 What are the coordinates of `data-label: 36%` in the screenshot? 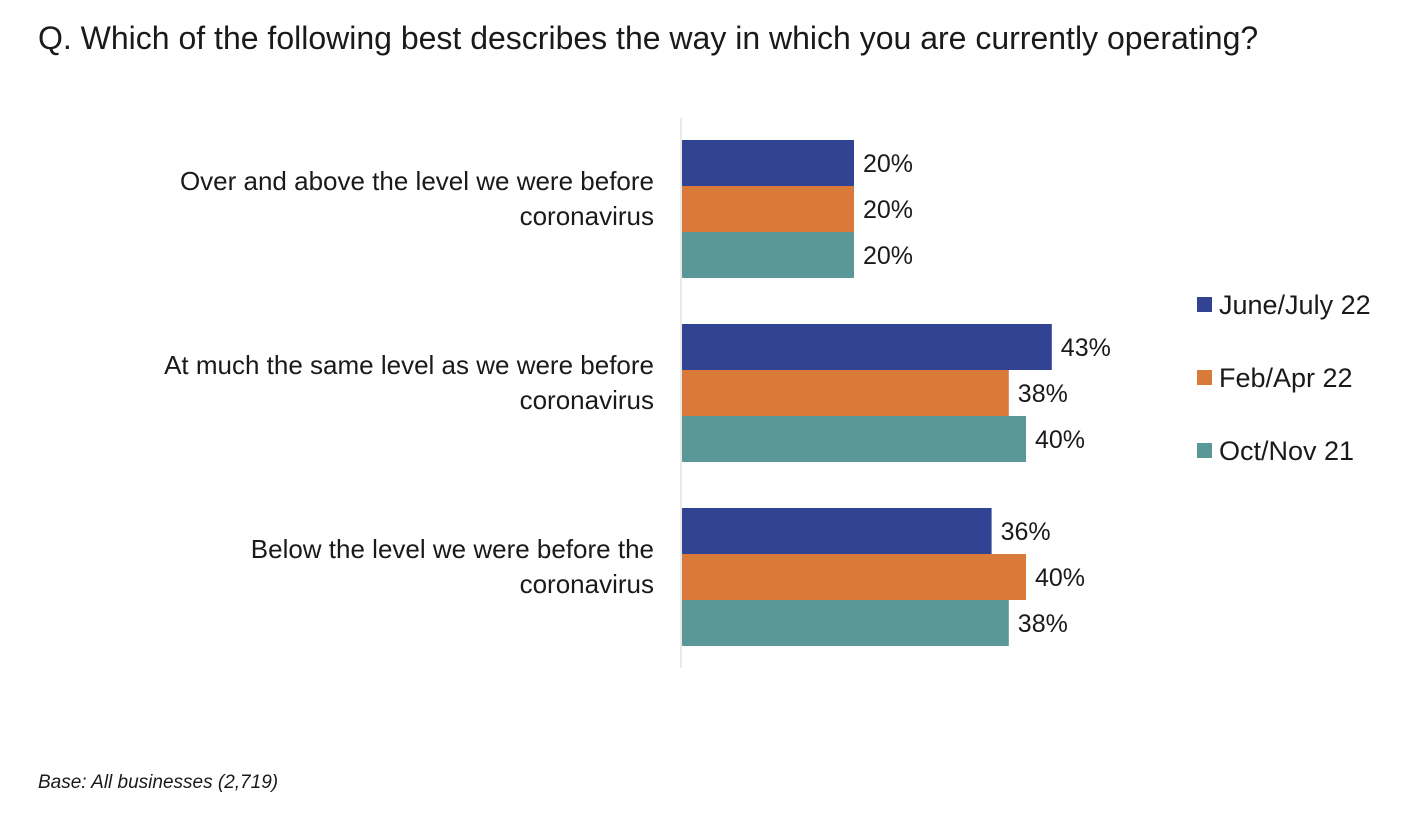 It's located at (1026, 532).